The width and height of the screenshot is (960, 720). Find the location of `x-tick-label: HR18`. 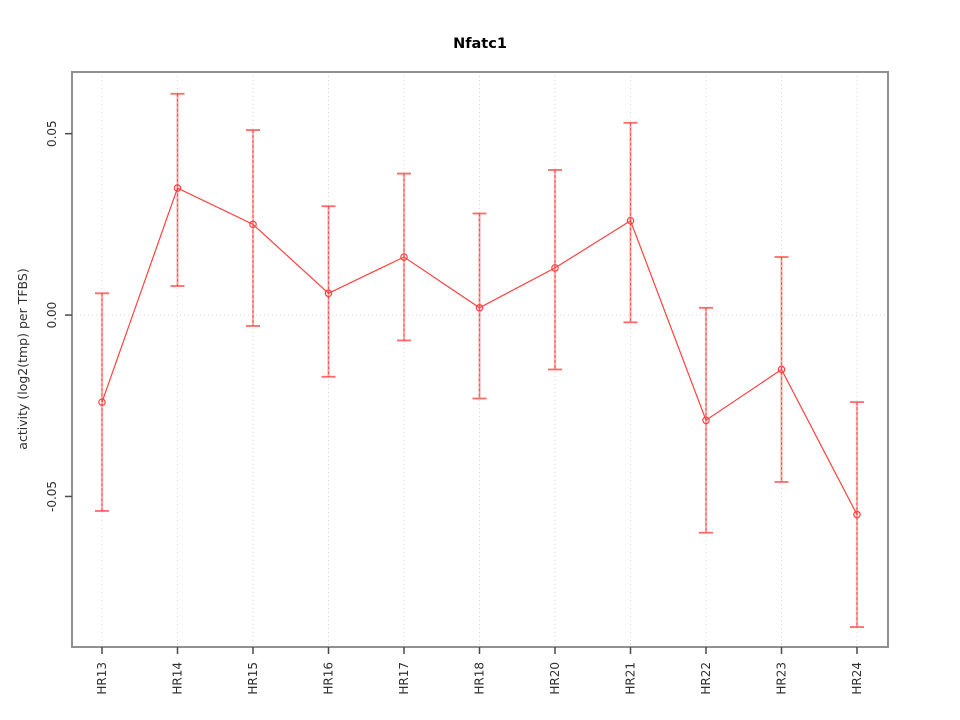

x-tick-label: HR18 is located at coordinates (480, 678).